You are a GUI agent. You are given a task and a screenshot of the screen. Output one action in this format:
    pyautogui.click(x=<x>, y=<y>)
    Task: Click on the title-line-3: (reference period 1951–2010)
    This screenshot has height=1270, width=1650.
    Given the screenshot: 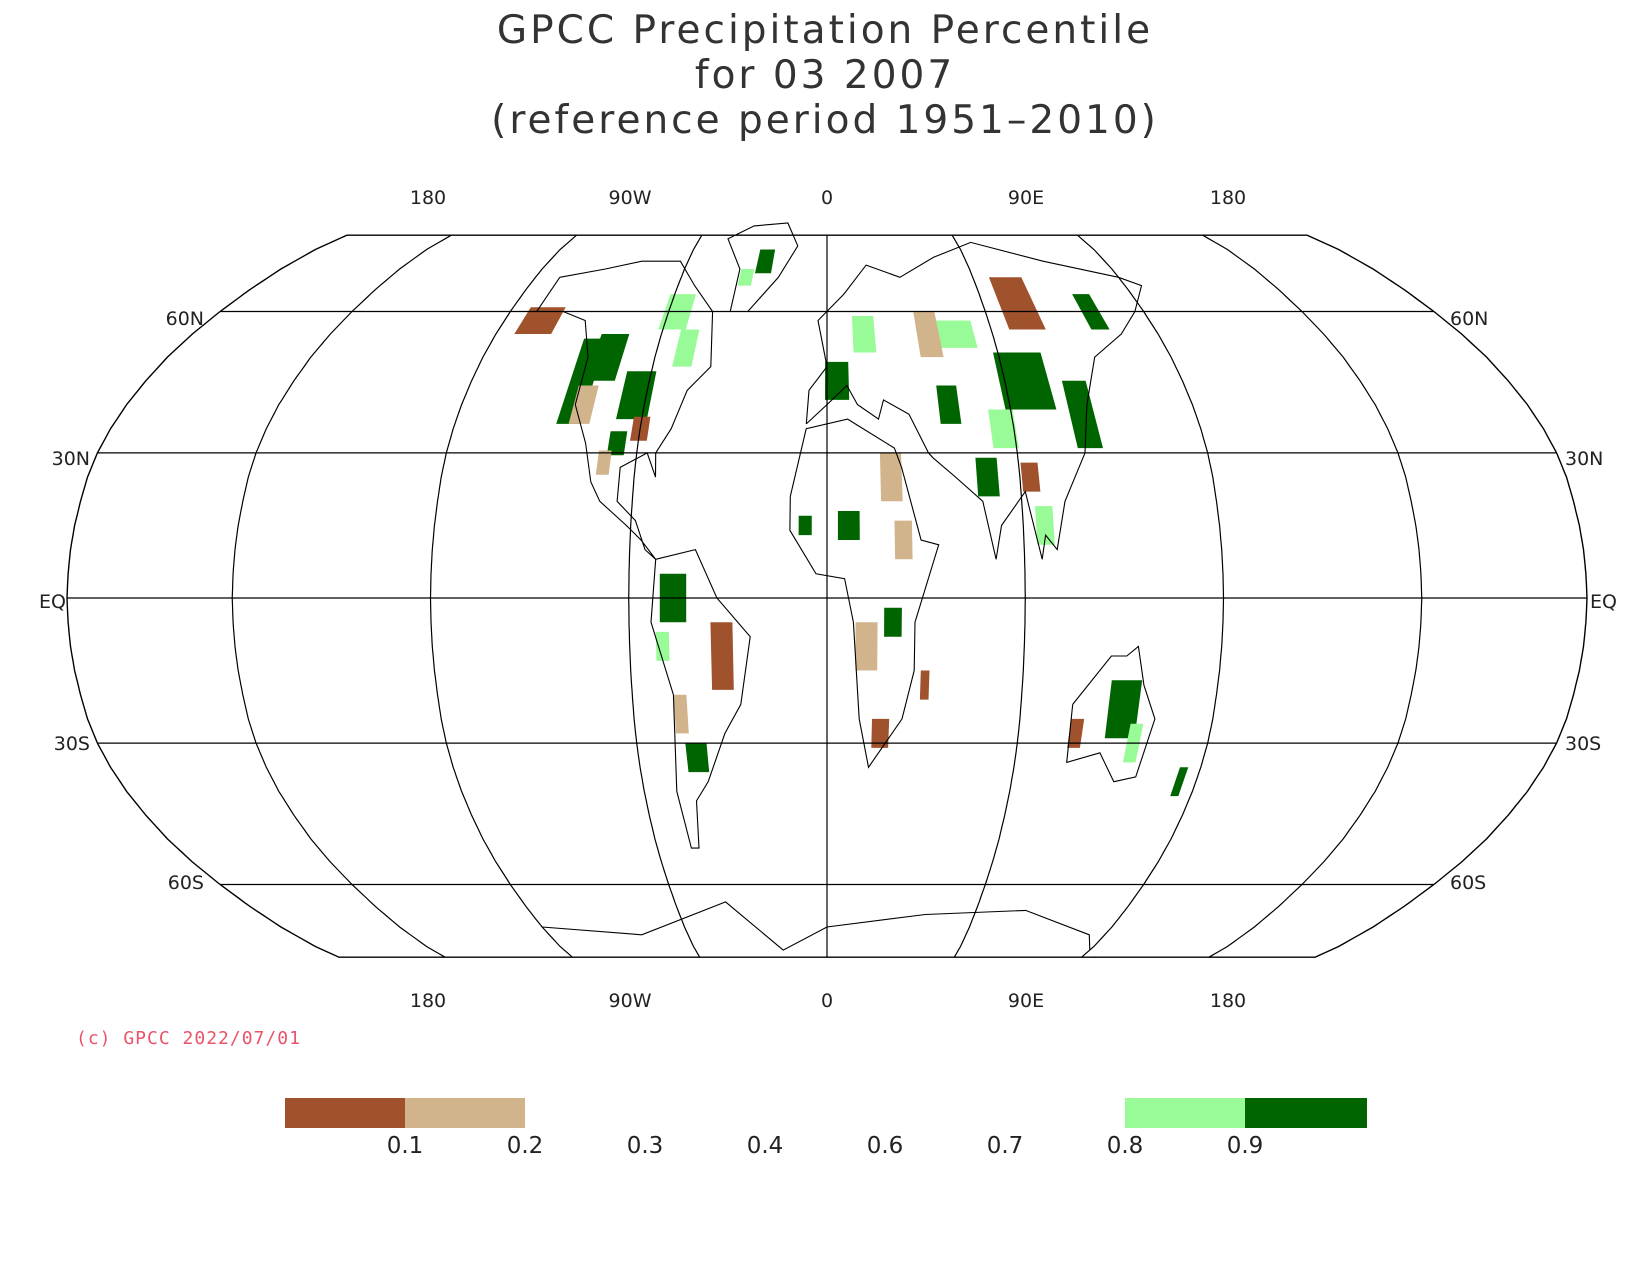 What is the action you would take?
    pyautogui.click(x=825, y=120)
    